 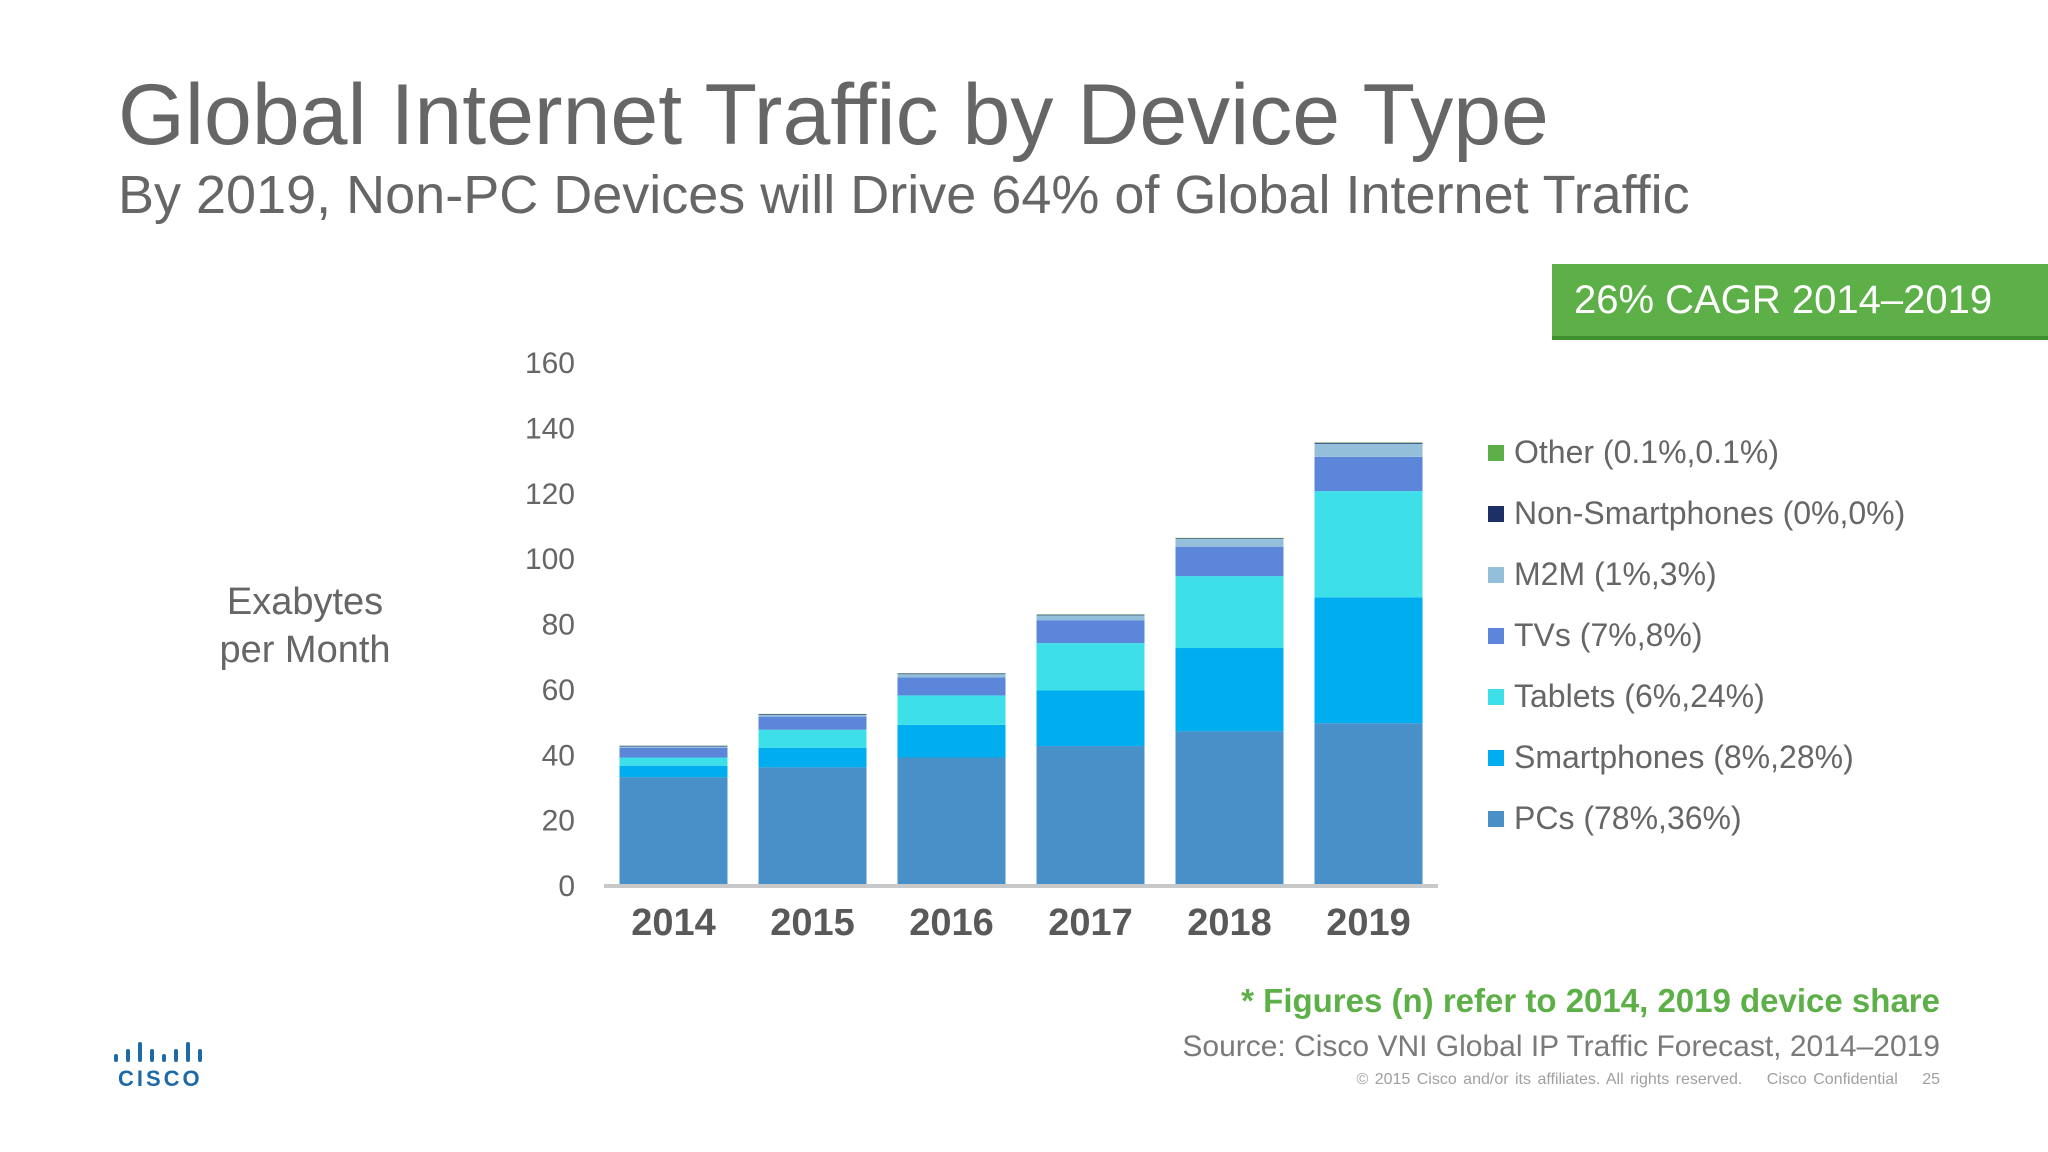 I want to click on bar-segment-2019-s2, so click(x=1368, y=544).